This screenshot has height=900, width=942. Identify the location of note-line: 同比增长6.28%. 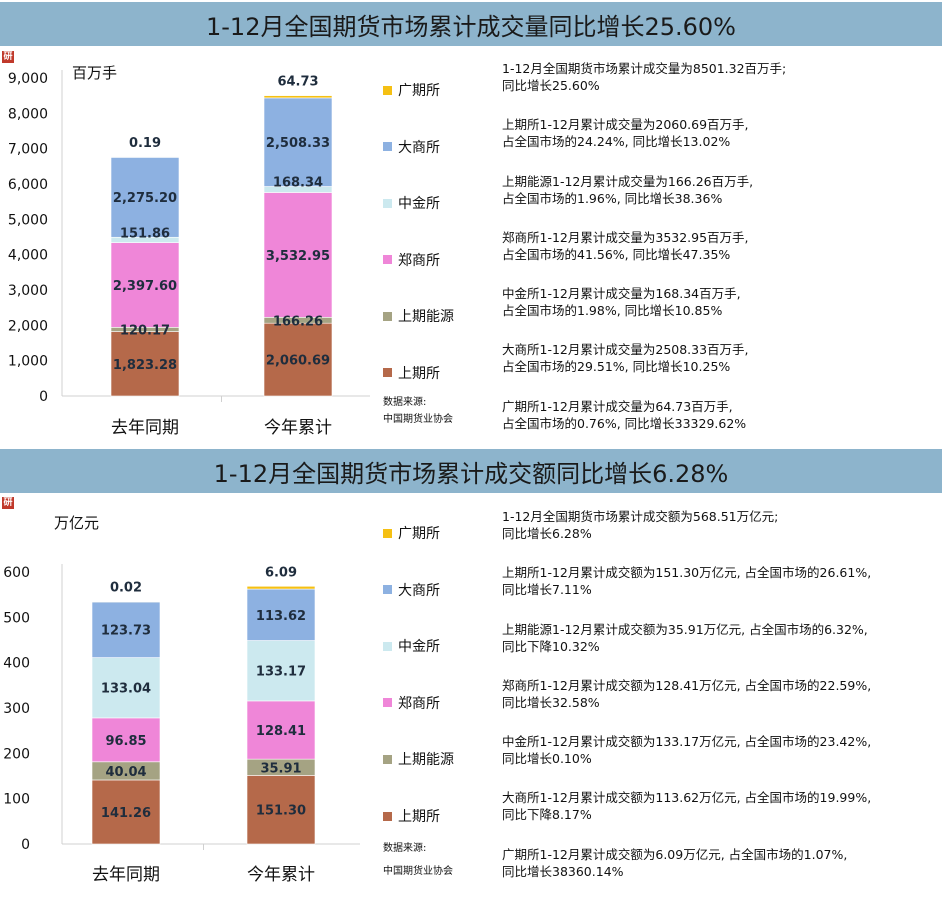
(547, 533).